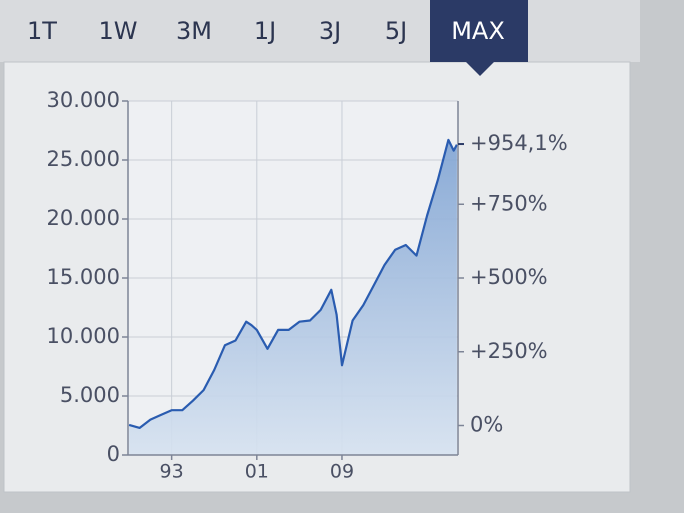 The width and height of the screenshot is (684, 513). Describe the element at coordinates (113, 454) in the screenshot. I see `y-tick-label: 0` at that location.